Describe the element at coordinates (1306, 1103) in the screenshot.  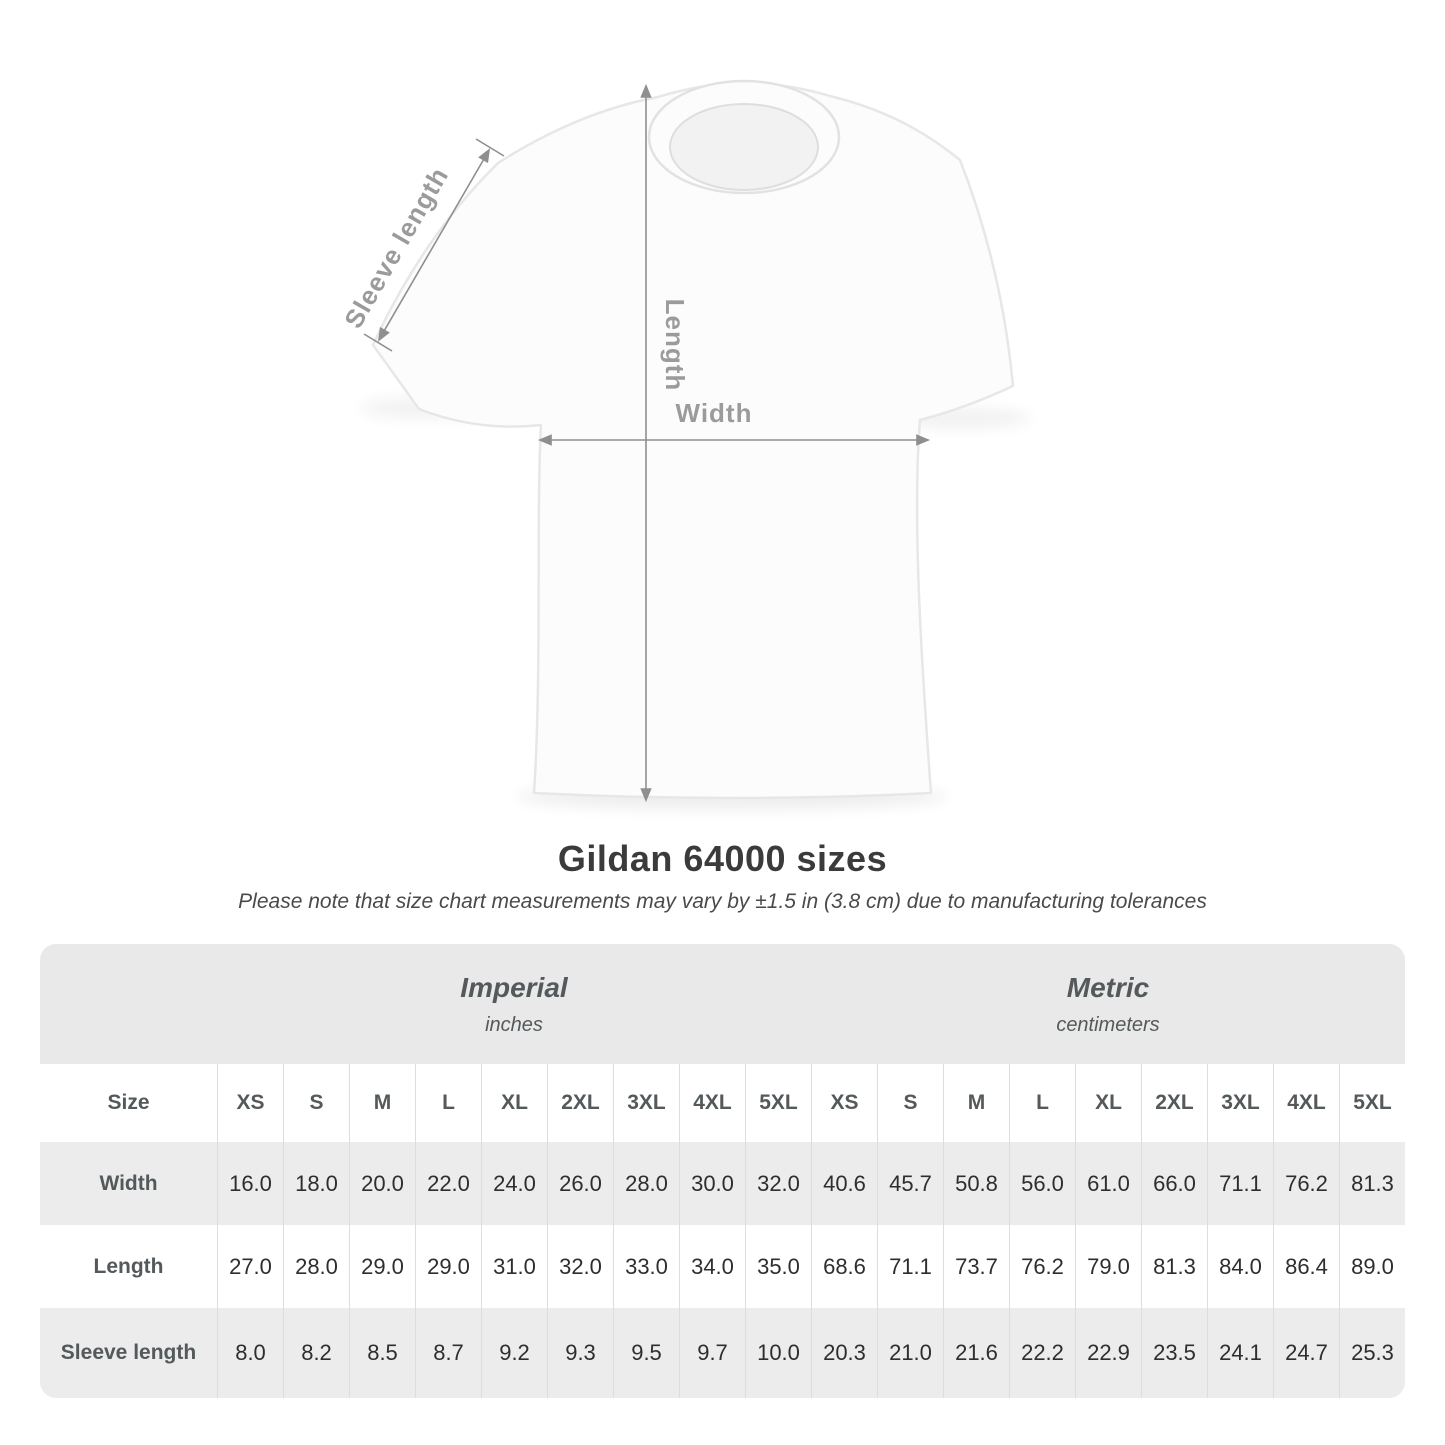
I see `size-header-cell-metric-4xl: 4XL` at that location.